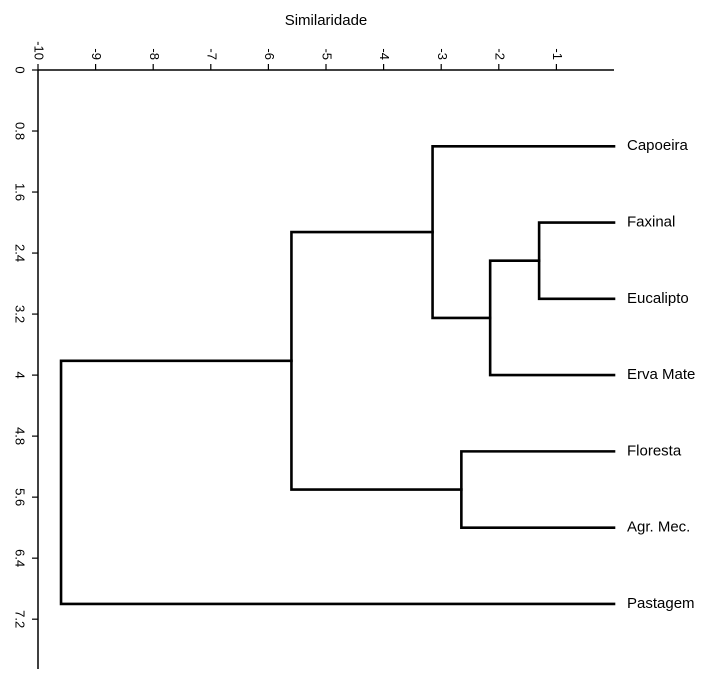  I want to click on leaf-label-faxinal: Faxinal, so click(651, 222).